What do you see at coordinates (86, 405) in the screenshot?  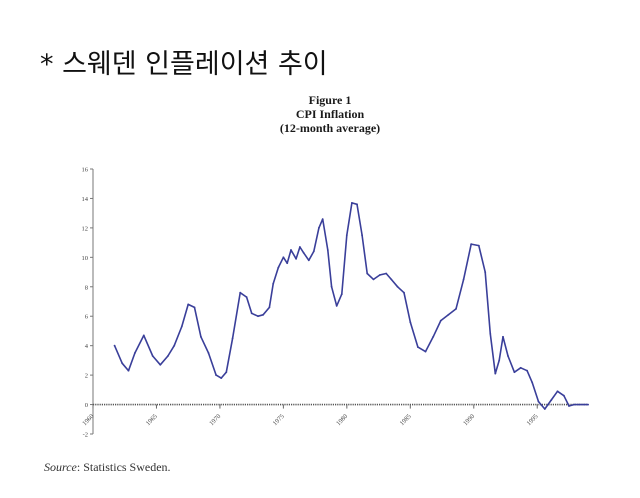 I see `y-tick-label: 0` at bounding box center [86, 405].